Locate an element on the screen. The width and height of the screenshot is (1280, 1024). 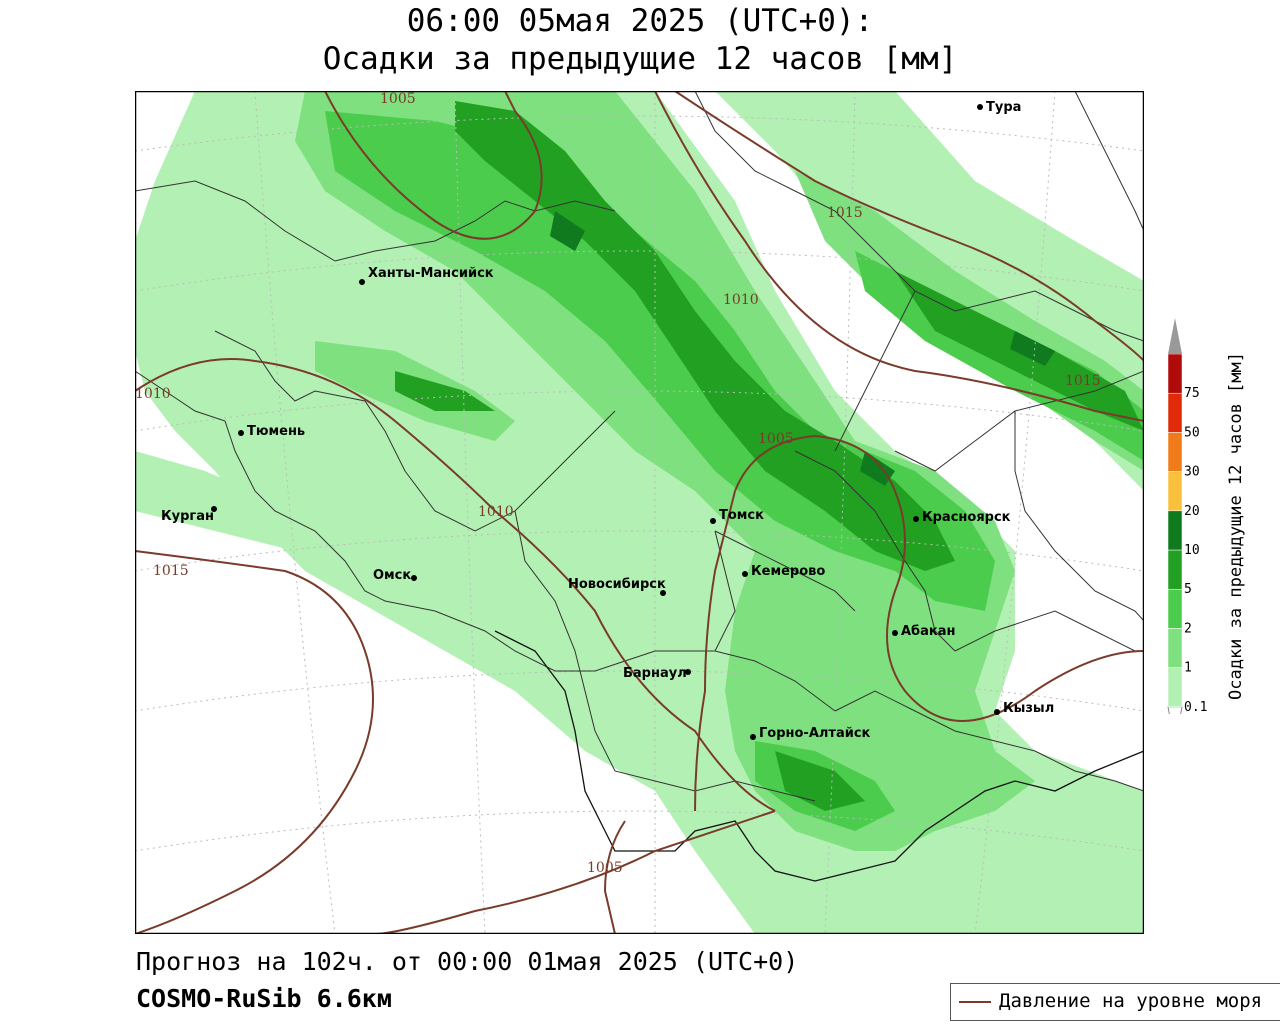
city-label: Кызыл is located at coordinates (1028, 708).